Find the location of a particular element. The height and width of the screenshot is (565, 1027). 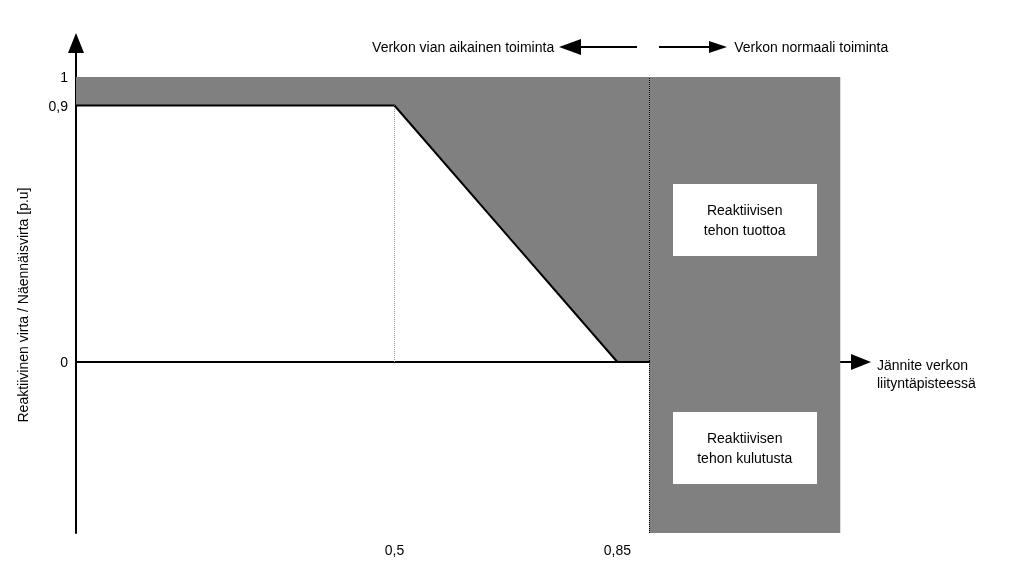

x-axis-title: Jännite verkon liityntäpisteessä is located at coordinates (927, 374).